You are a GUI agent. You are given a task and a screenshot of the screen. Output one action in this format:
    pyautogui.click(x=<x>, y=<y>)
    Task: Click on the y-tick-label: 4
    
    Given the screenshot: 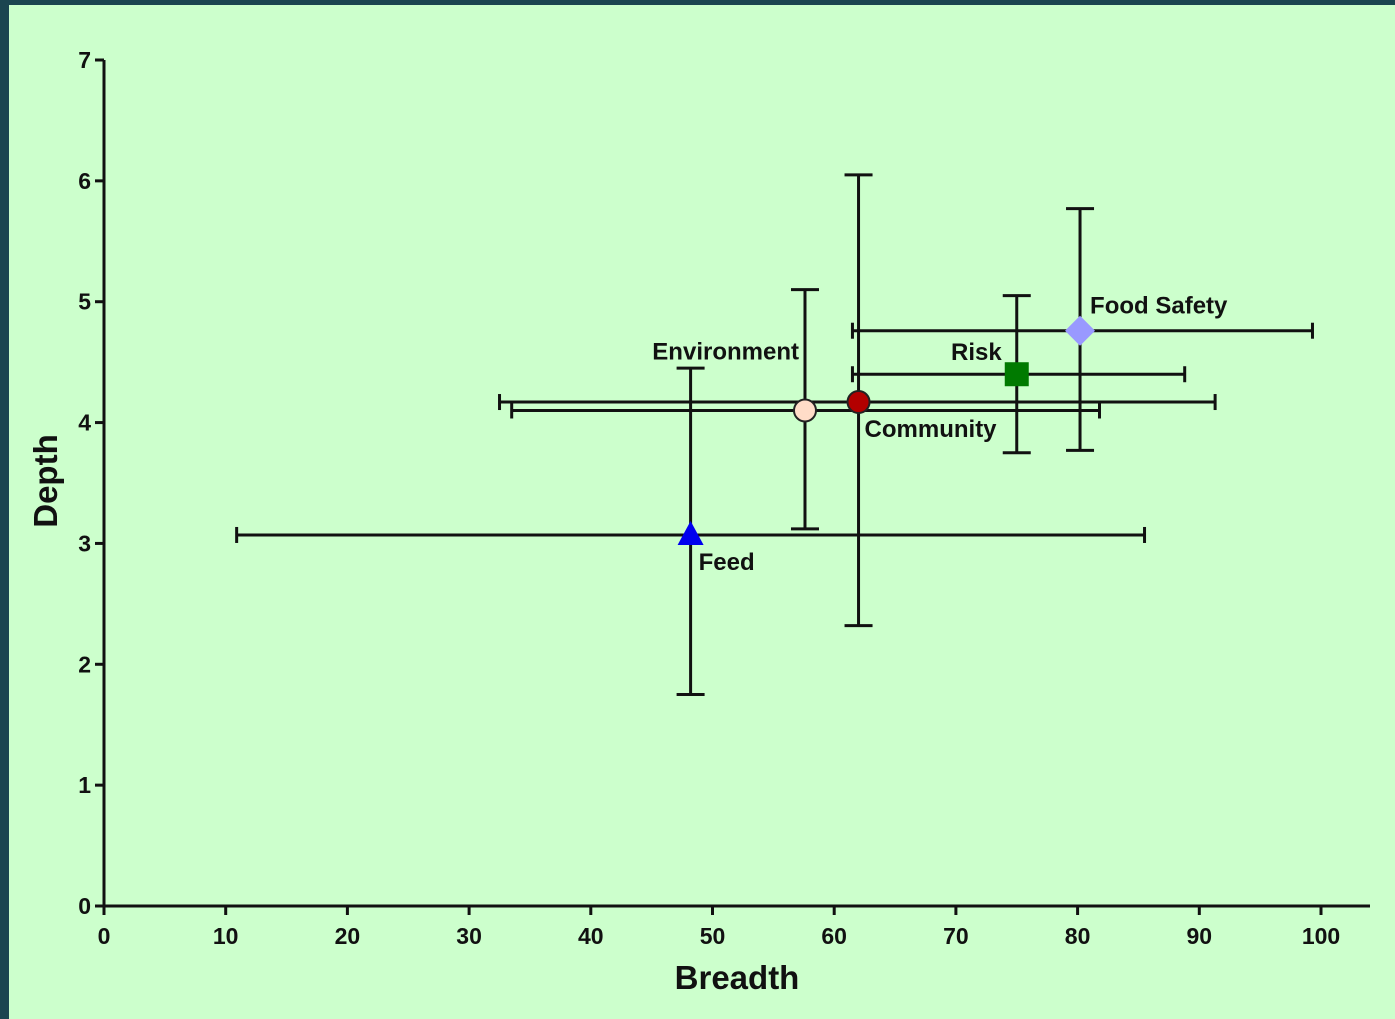 What is the action you would take?
    pyautogui.click(x=84, y=423)
    